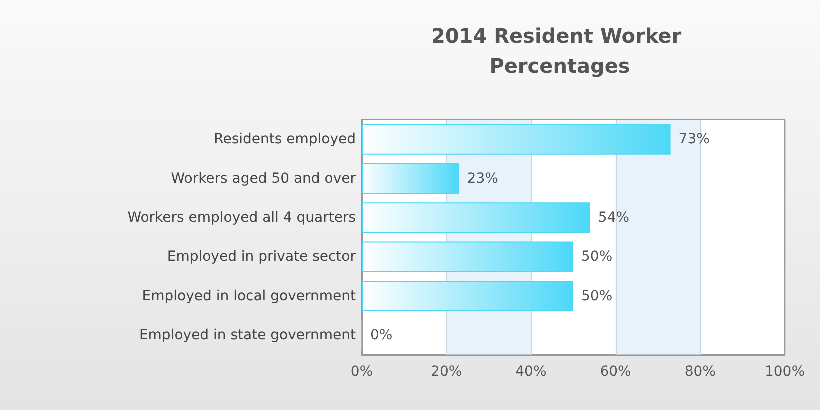  I want to click on y-tick-label: Employed in local government, so click(249, 296).